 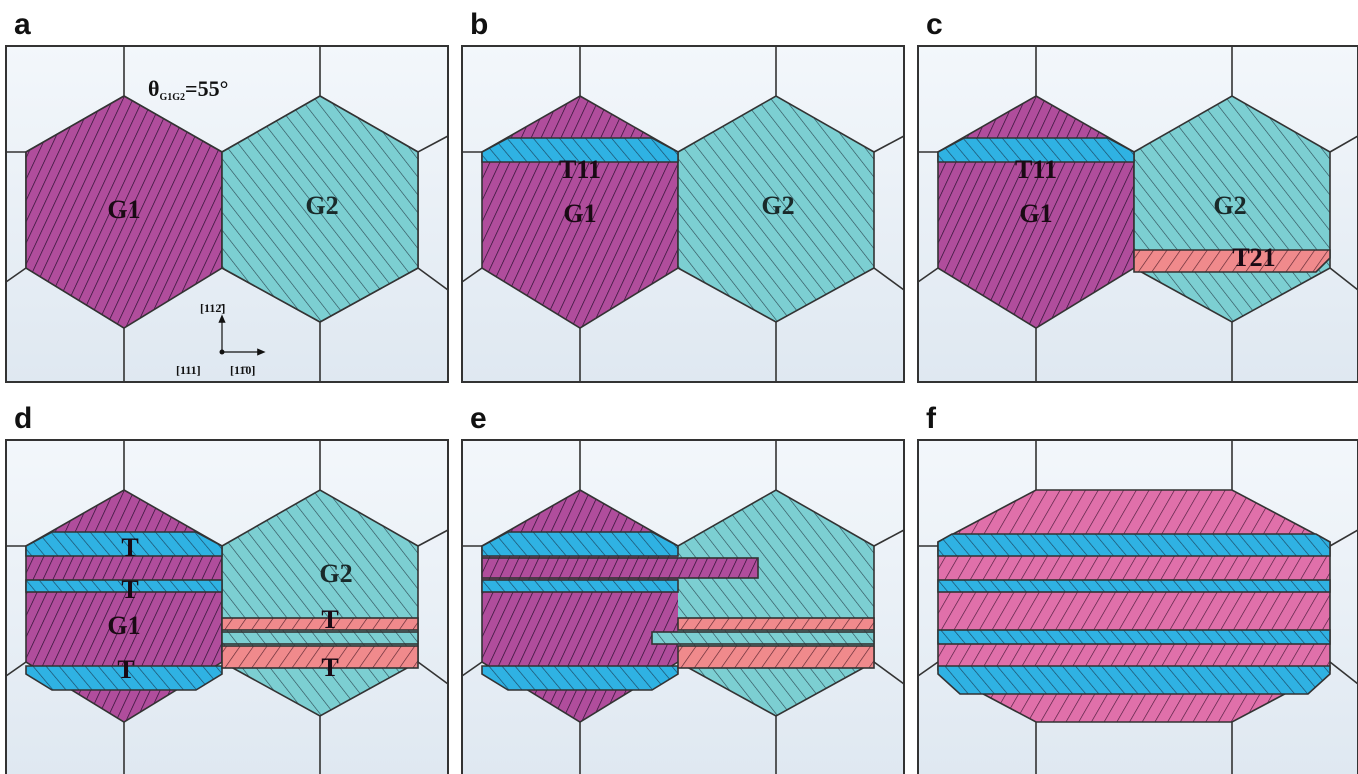 I want to click on panel-letter-f: f, so click(x=931, y=418).